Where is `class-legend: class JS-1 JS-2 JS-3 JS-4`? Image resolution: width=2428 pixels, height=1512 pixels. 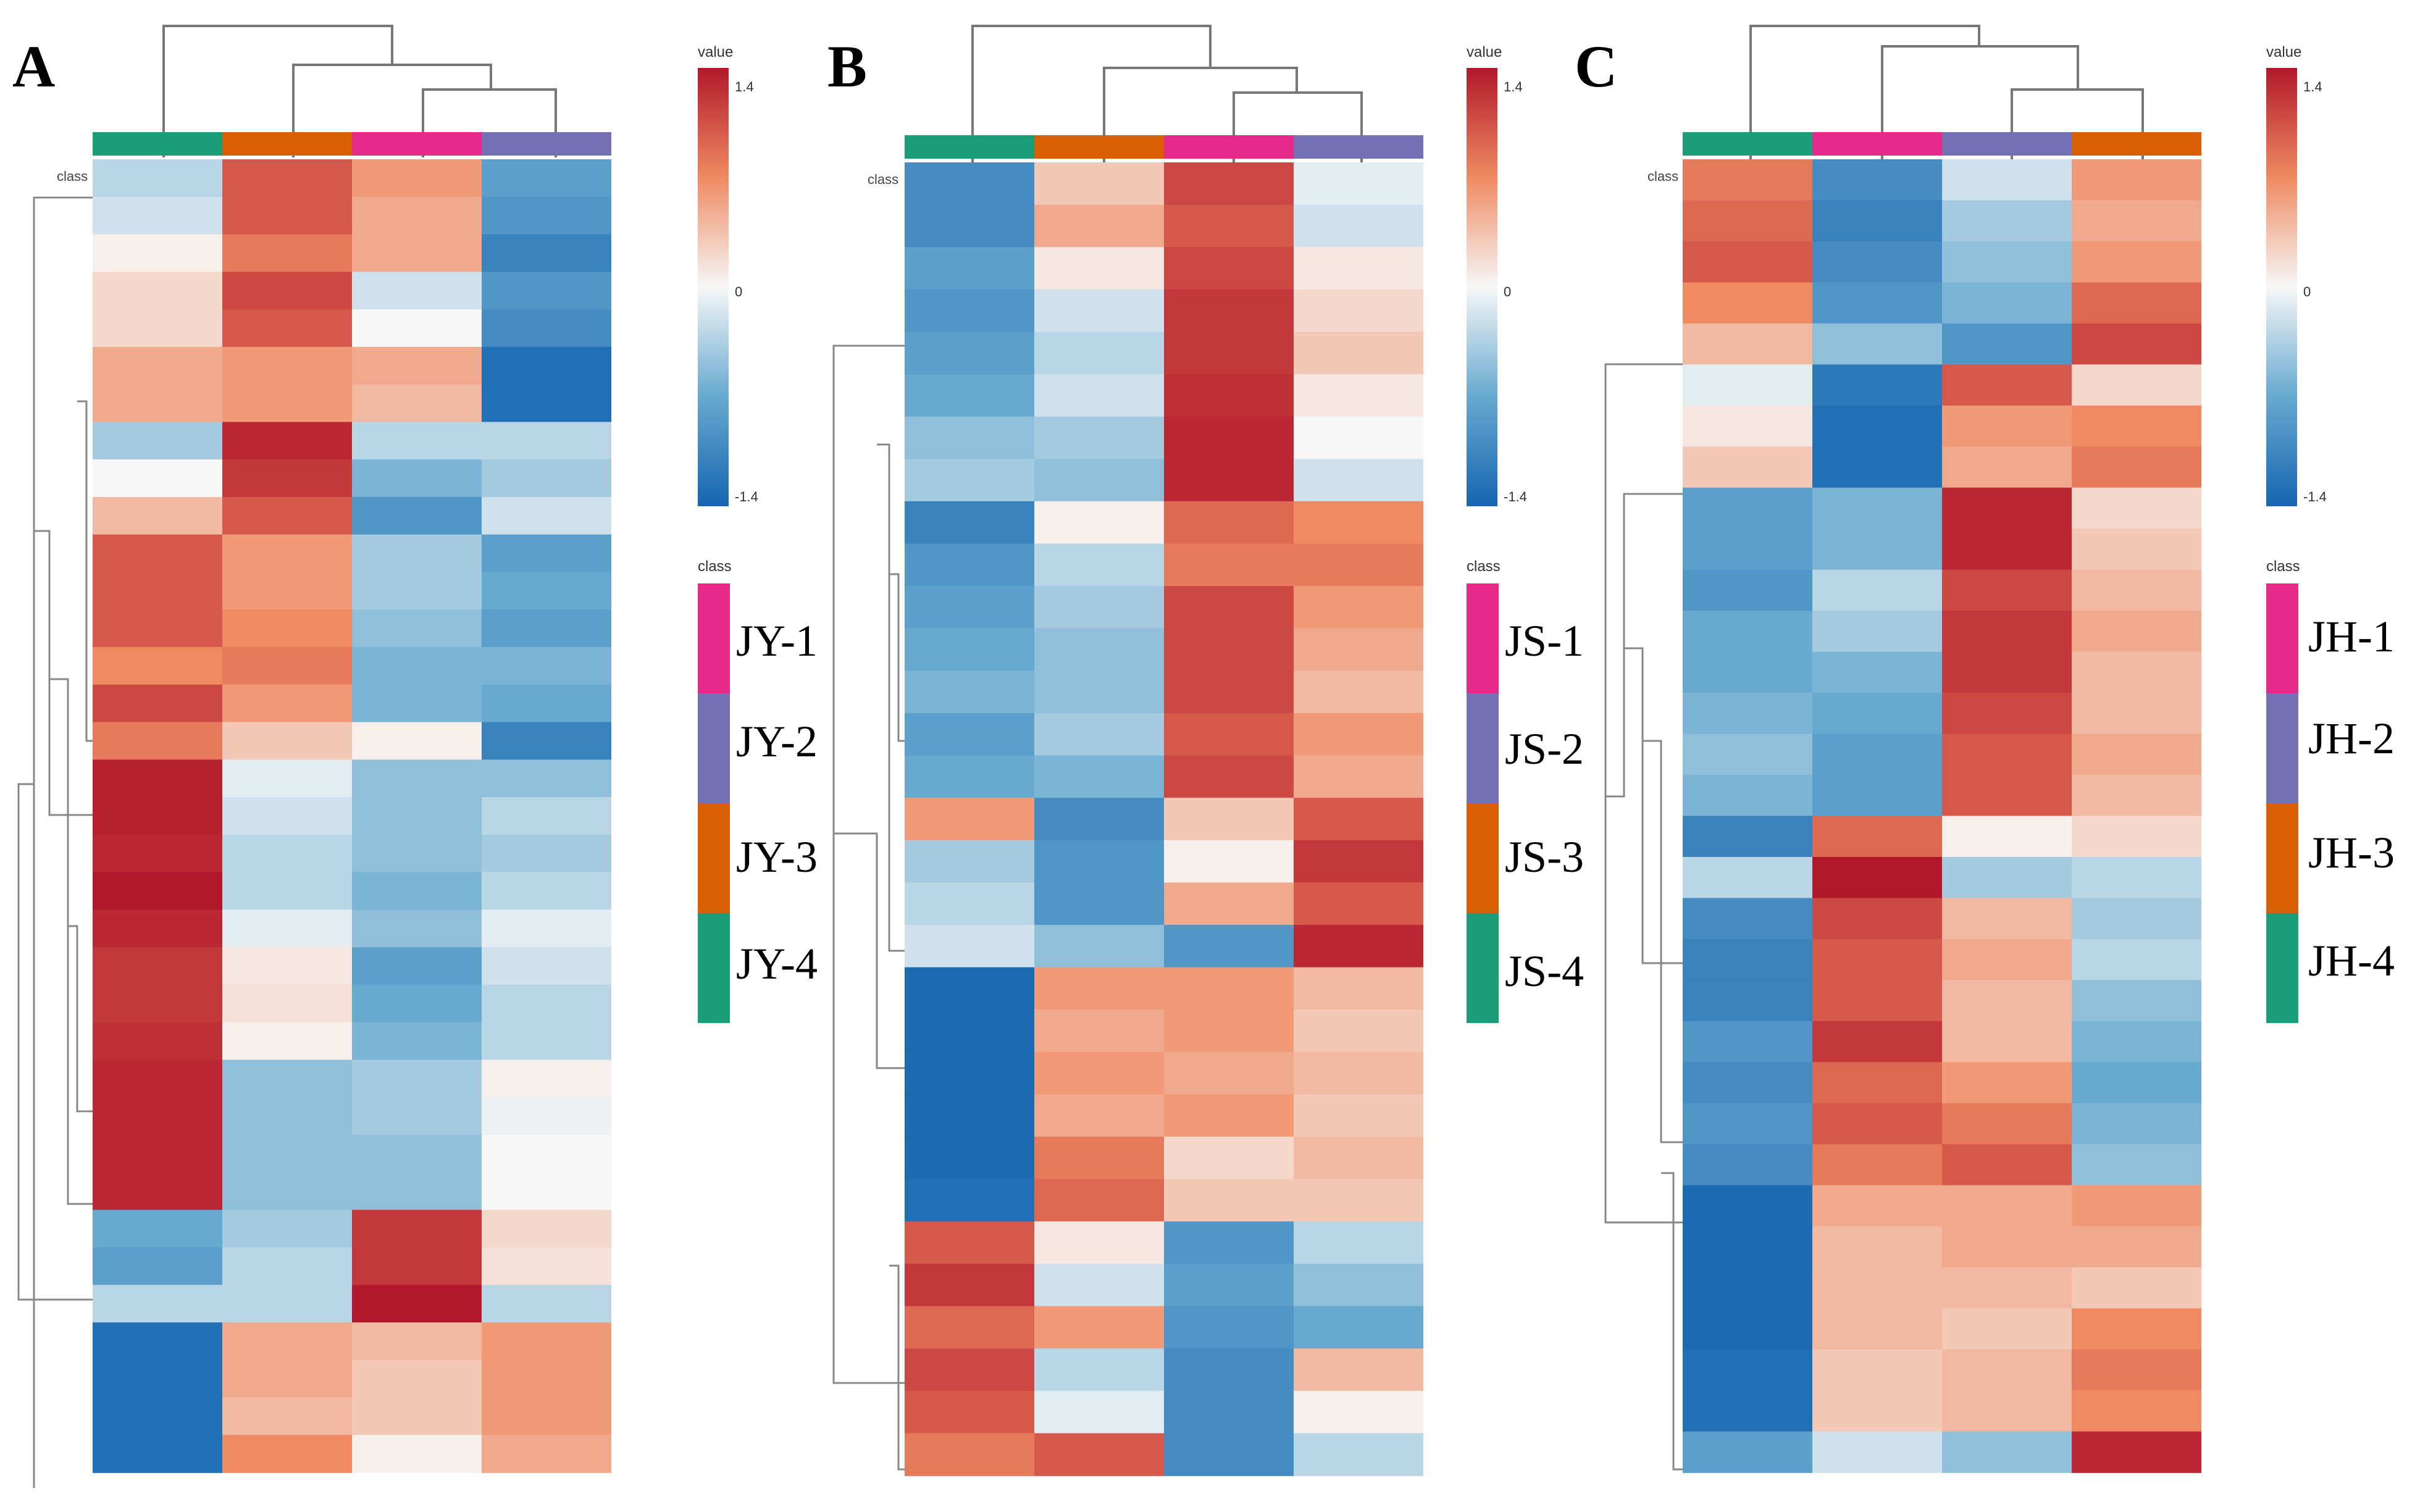 class-legend: class JS-1 JS-2 JS-3 JS-4 is located at coordinates (1526, 790).